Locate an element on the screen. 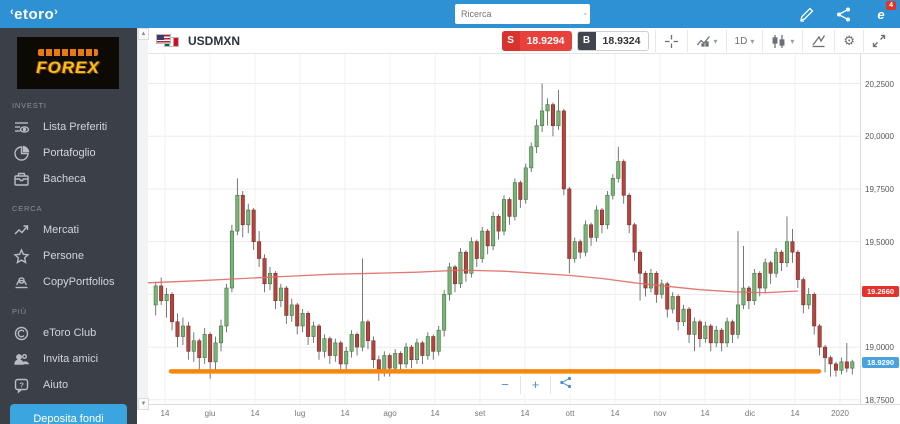 This screenshot has height=424, width=900. sidebar-item-portafoglio: Portafoglio is located at coordinates (68, 153).